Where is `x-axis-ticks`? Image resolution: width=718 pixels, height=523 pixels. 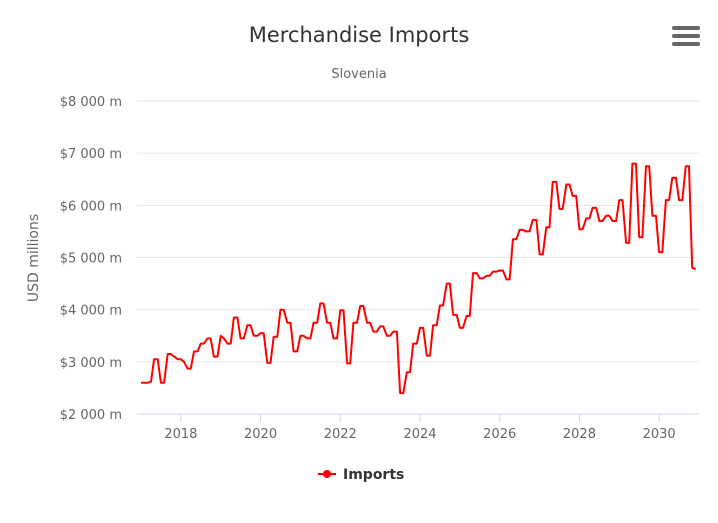
x-axis-ticks is located at coordinates (420, 418).